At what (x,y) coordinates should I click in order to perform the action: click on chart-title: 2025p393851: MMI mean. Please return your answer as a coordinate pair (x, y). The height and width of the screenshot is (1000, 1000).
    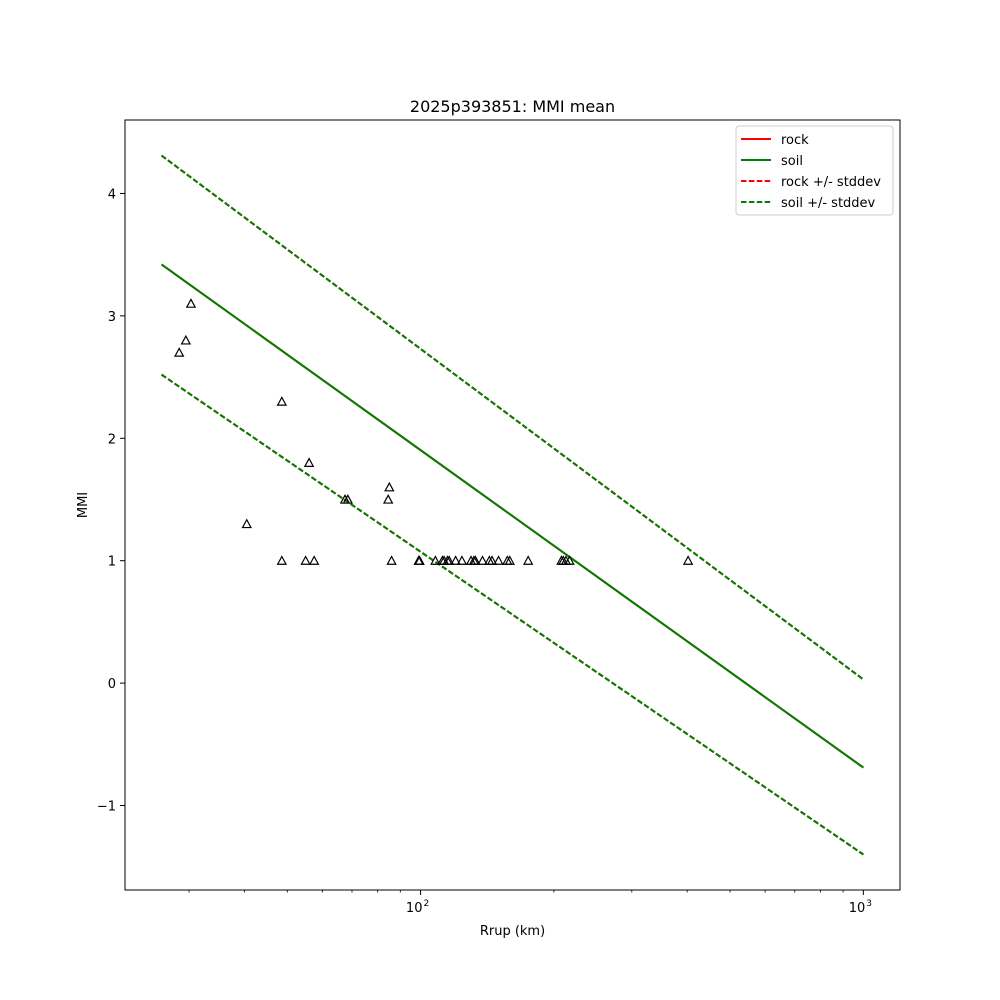
    Looking at the image, I should click on (512, 106).